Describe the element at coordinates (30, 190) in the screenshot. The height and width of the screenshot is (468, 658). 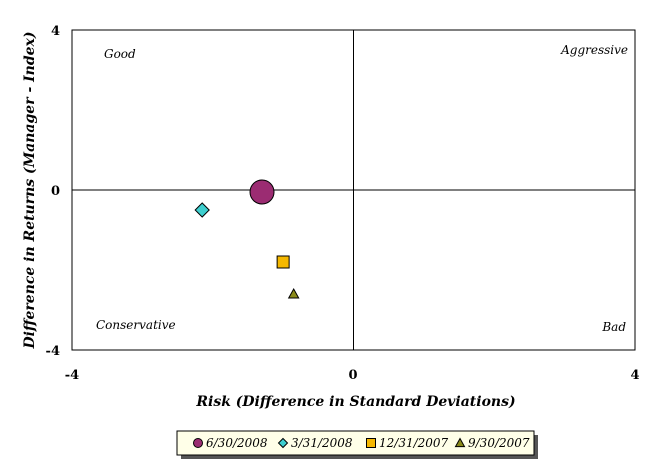
I see `y-axis-title: Difference in Returns (Manager - Index)` at that location.